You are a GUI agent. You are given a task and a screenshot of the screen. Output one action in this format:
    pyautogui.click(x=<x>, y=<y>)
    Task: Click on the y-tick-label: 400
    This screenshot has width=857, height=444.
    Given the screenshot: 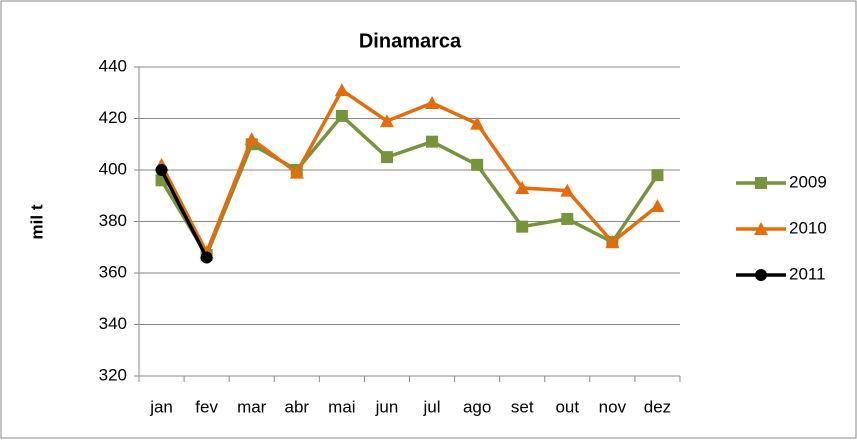 What is the action you would take?
    pyautogui.click(x=113, y=168)
    